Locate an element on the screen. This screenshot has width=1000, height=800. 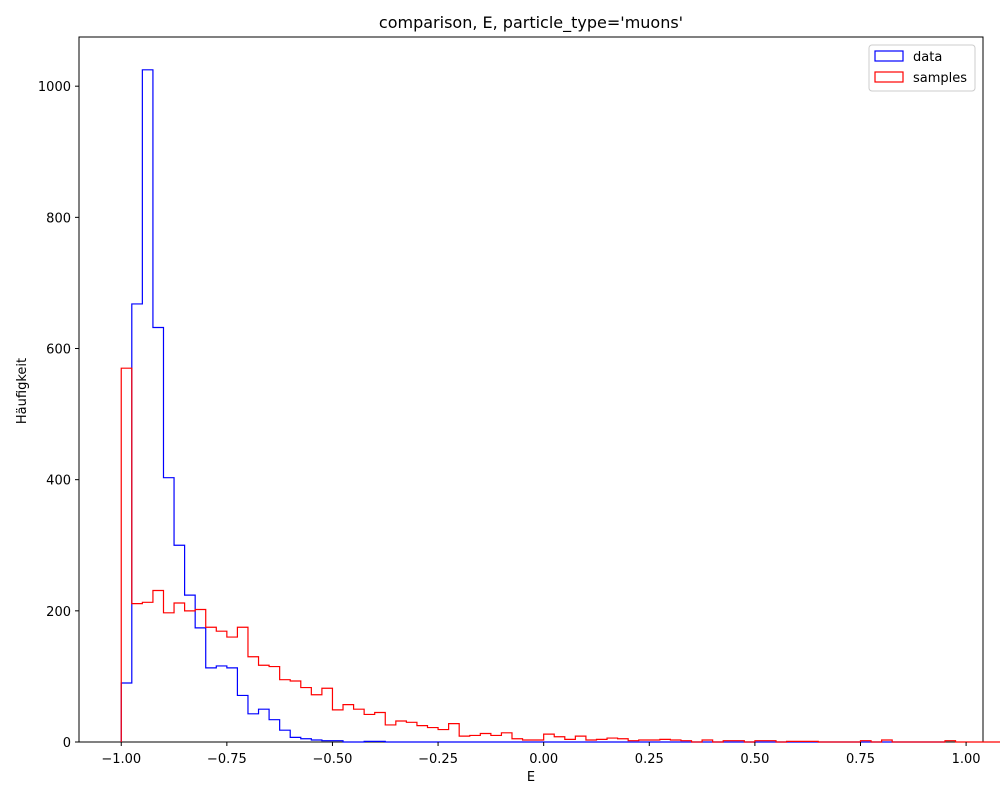
x-tick-label: 0.75 is located at coordinates (860, 759).